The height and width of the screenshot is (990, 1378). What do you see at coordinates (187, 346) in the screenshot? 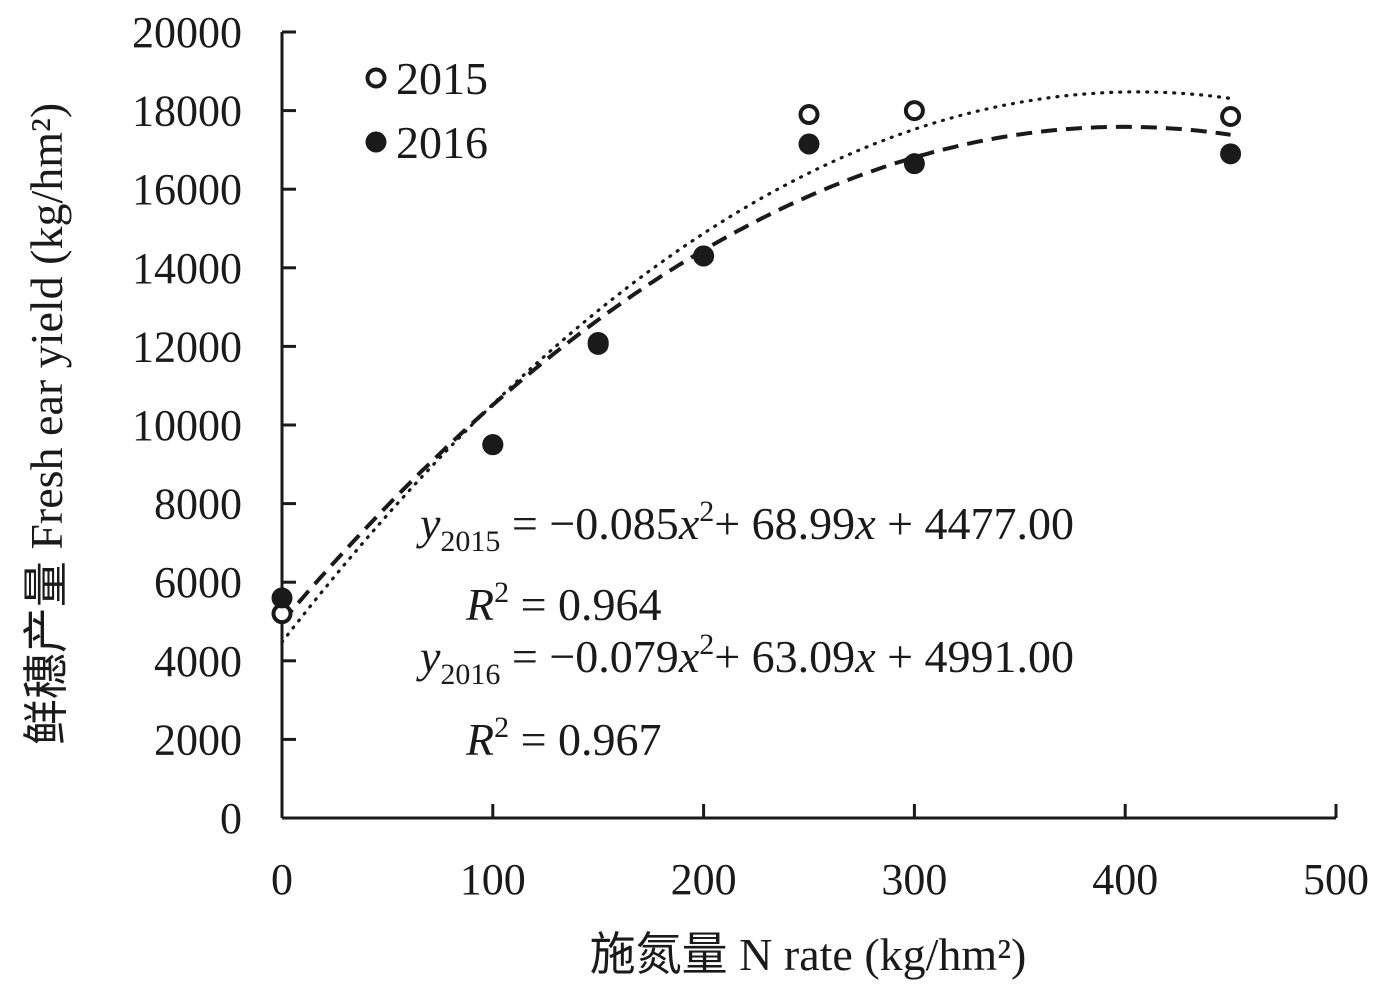
I see `y-tick-label: 12000` at bounding box center [187, 346].